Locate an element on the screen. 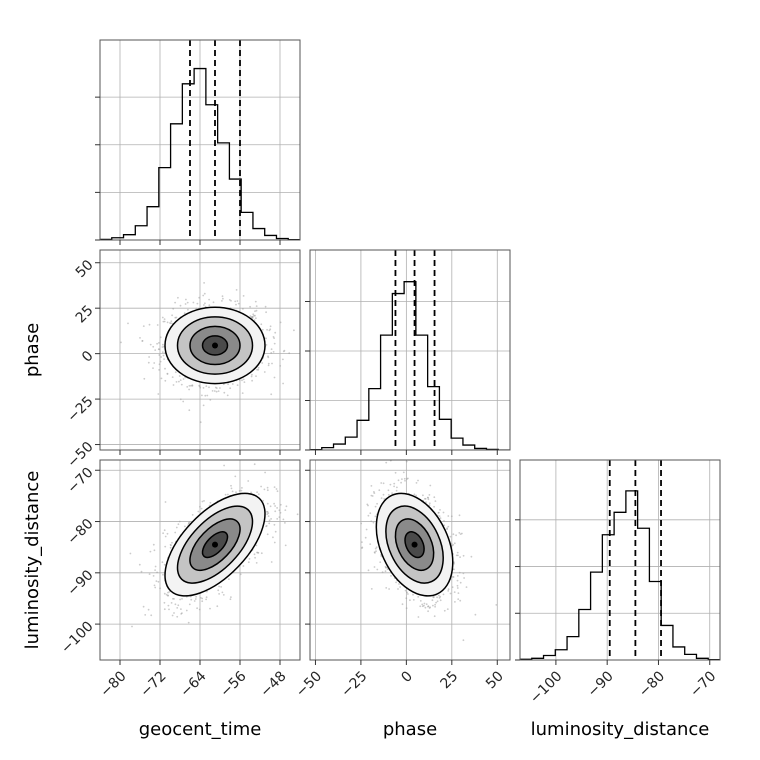 This screenshot has width=760, height=760. y-tick-label: −50 is located at coordinates (80, 455).